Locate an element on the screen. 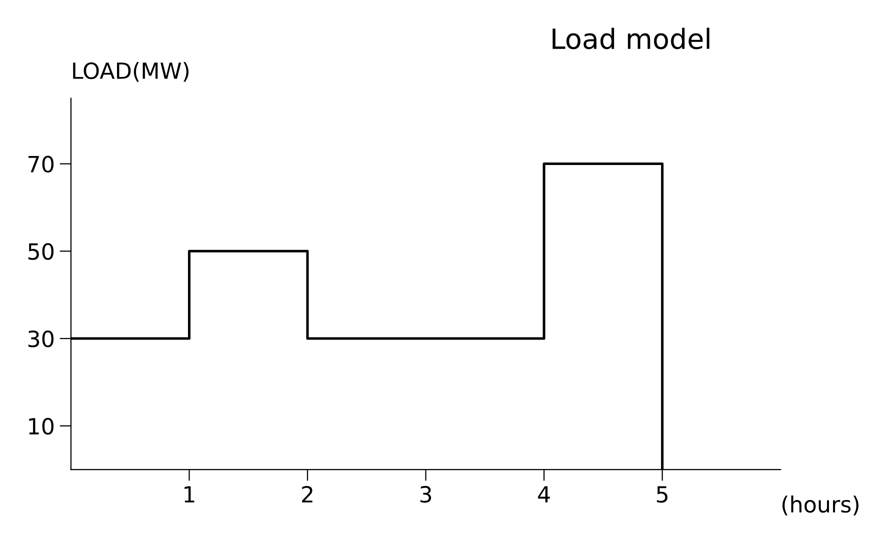 The width and height of the screenshot is (887, 546). x-tick-label: 4 is located at coordinates (544, 494).